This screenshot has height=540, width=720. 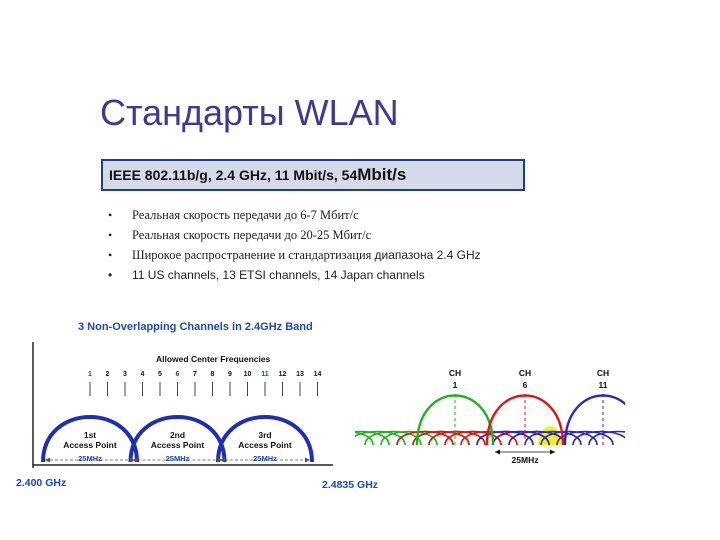 What do you see at coordinates (427, 255) in the screenshot?
I see `bullet-text-suffix: диапазона 2.4 GHz` at bounding box center [427, 255].